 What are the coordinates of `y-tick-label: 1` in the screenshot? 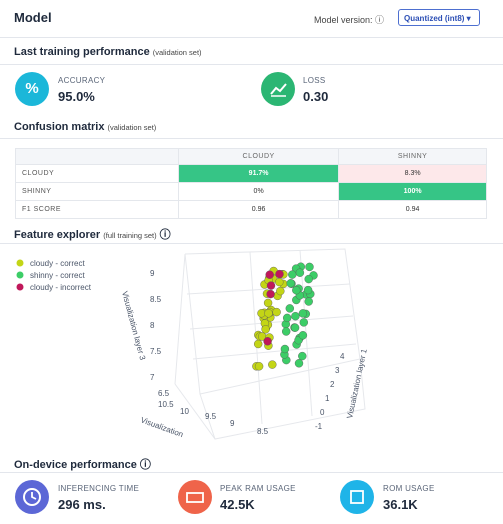 It's located at (327, 398).